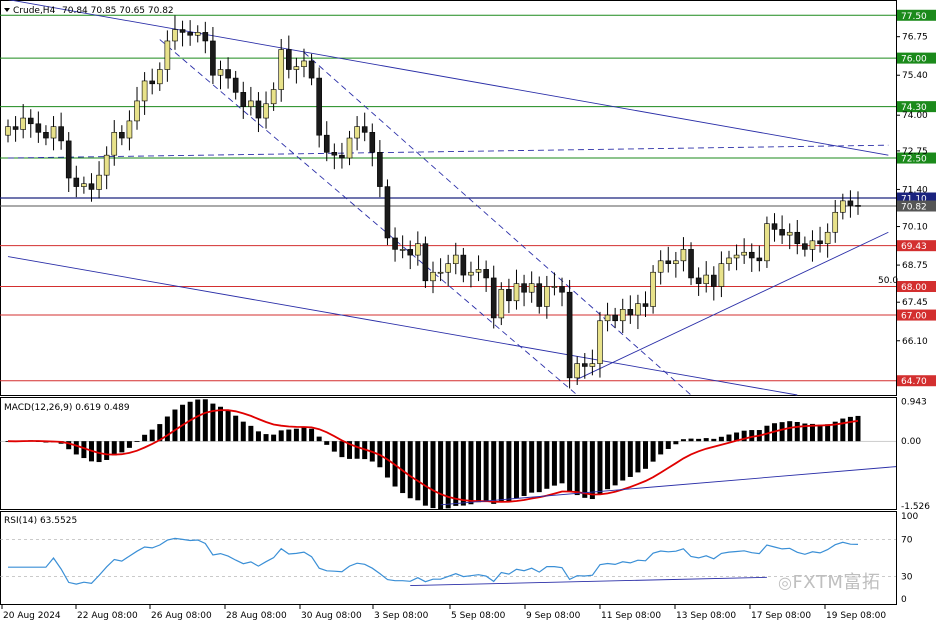  I want to click on level-tag-label: 76.00, so click(914, 60).